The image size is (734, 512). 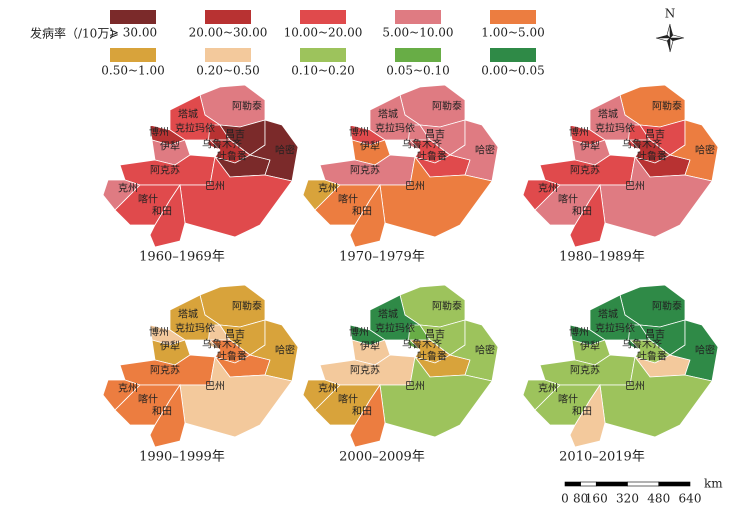 What do you see at coordinates (133, 71) in the screenshot?
I see `legend-label: 0.50~1.00` at bounding box center [133, 71].